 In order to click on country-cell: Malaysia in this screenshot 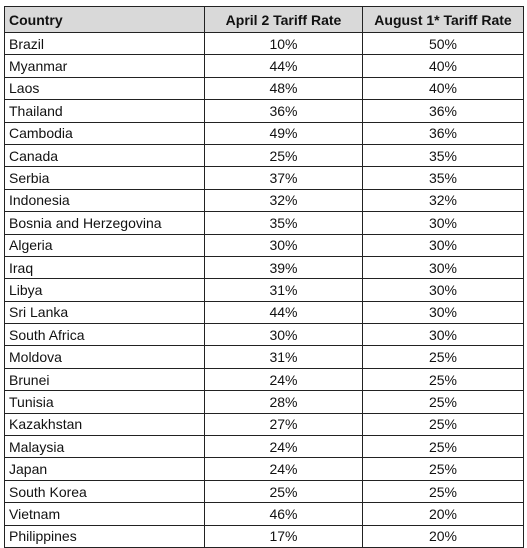, I will do `click(104, 447)`.